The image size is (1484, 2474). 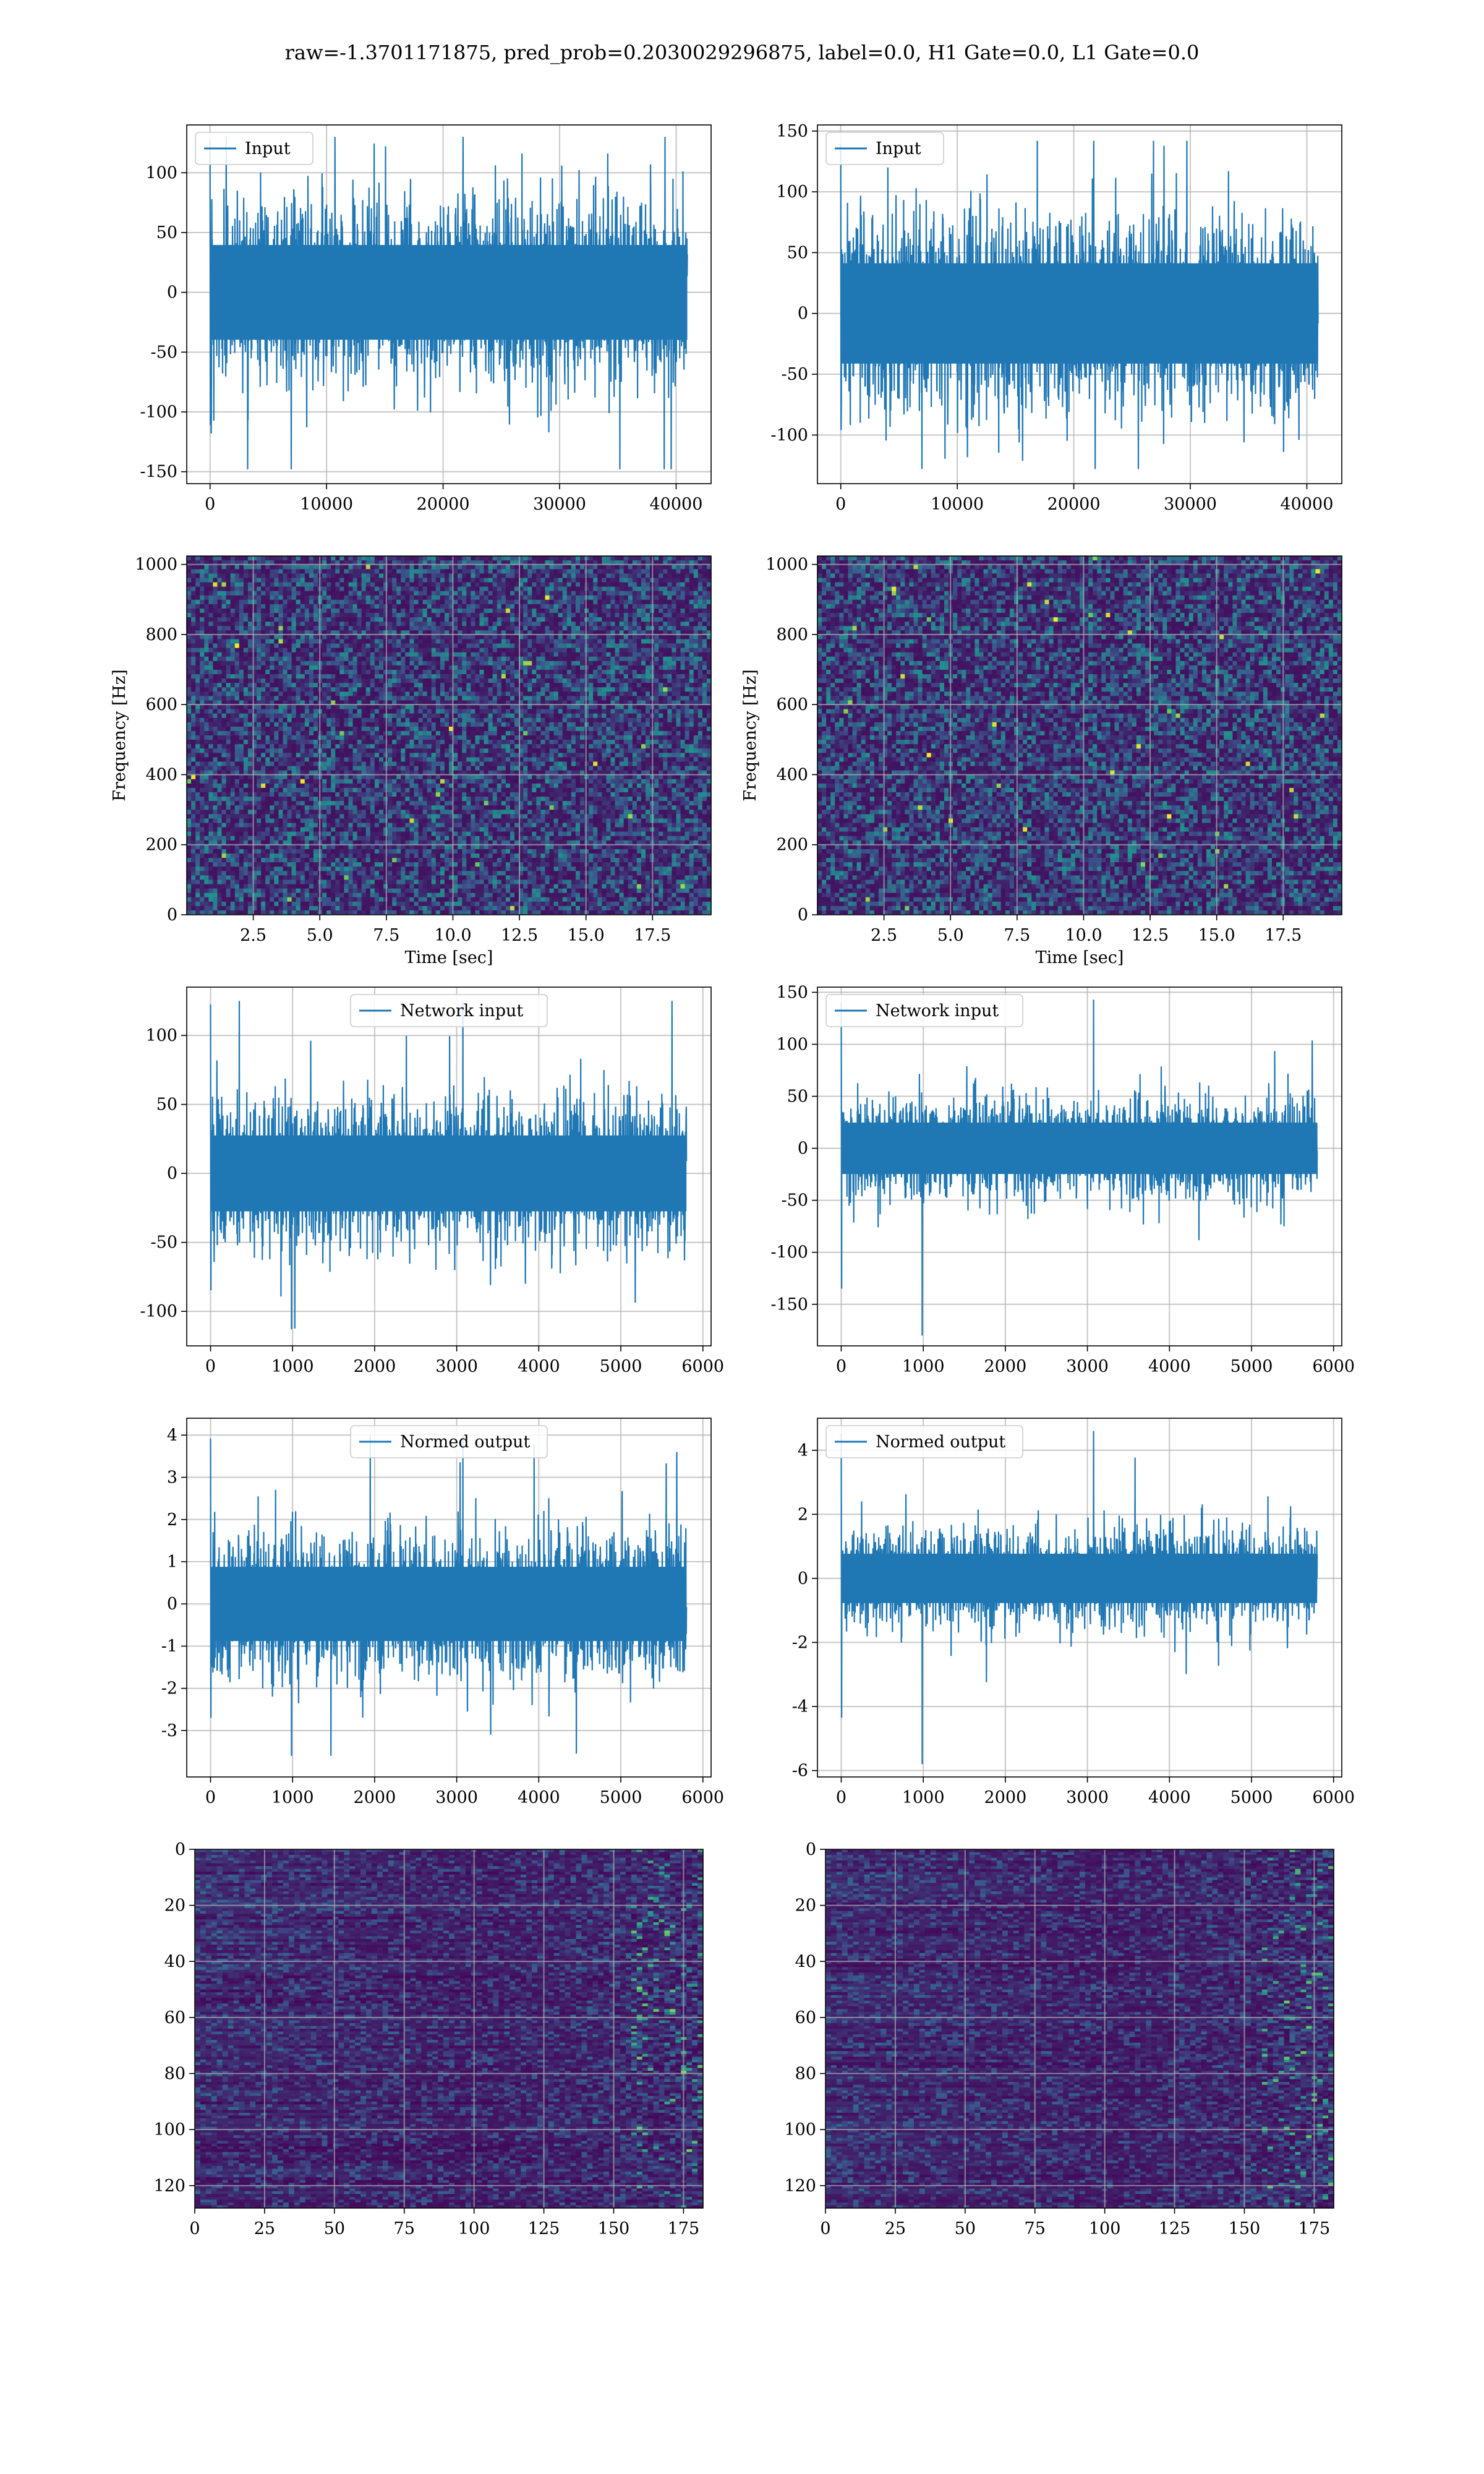 I want to click on x-tick-label: 5.0, so click(x=950, y=936).